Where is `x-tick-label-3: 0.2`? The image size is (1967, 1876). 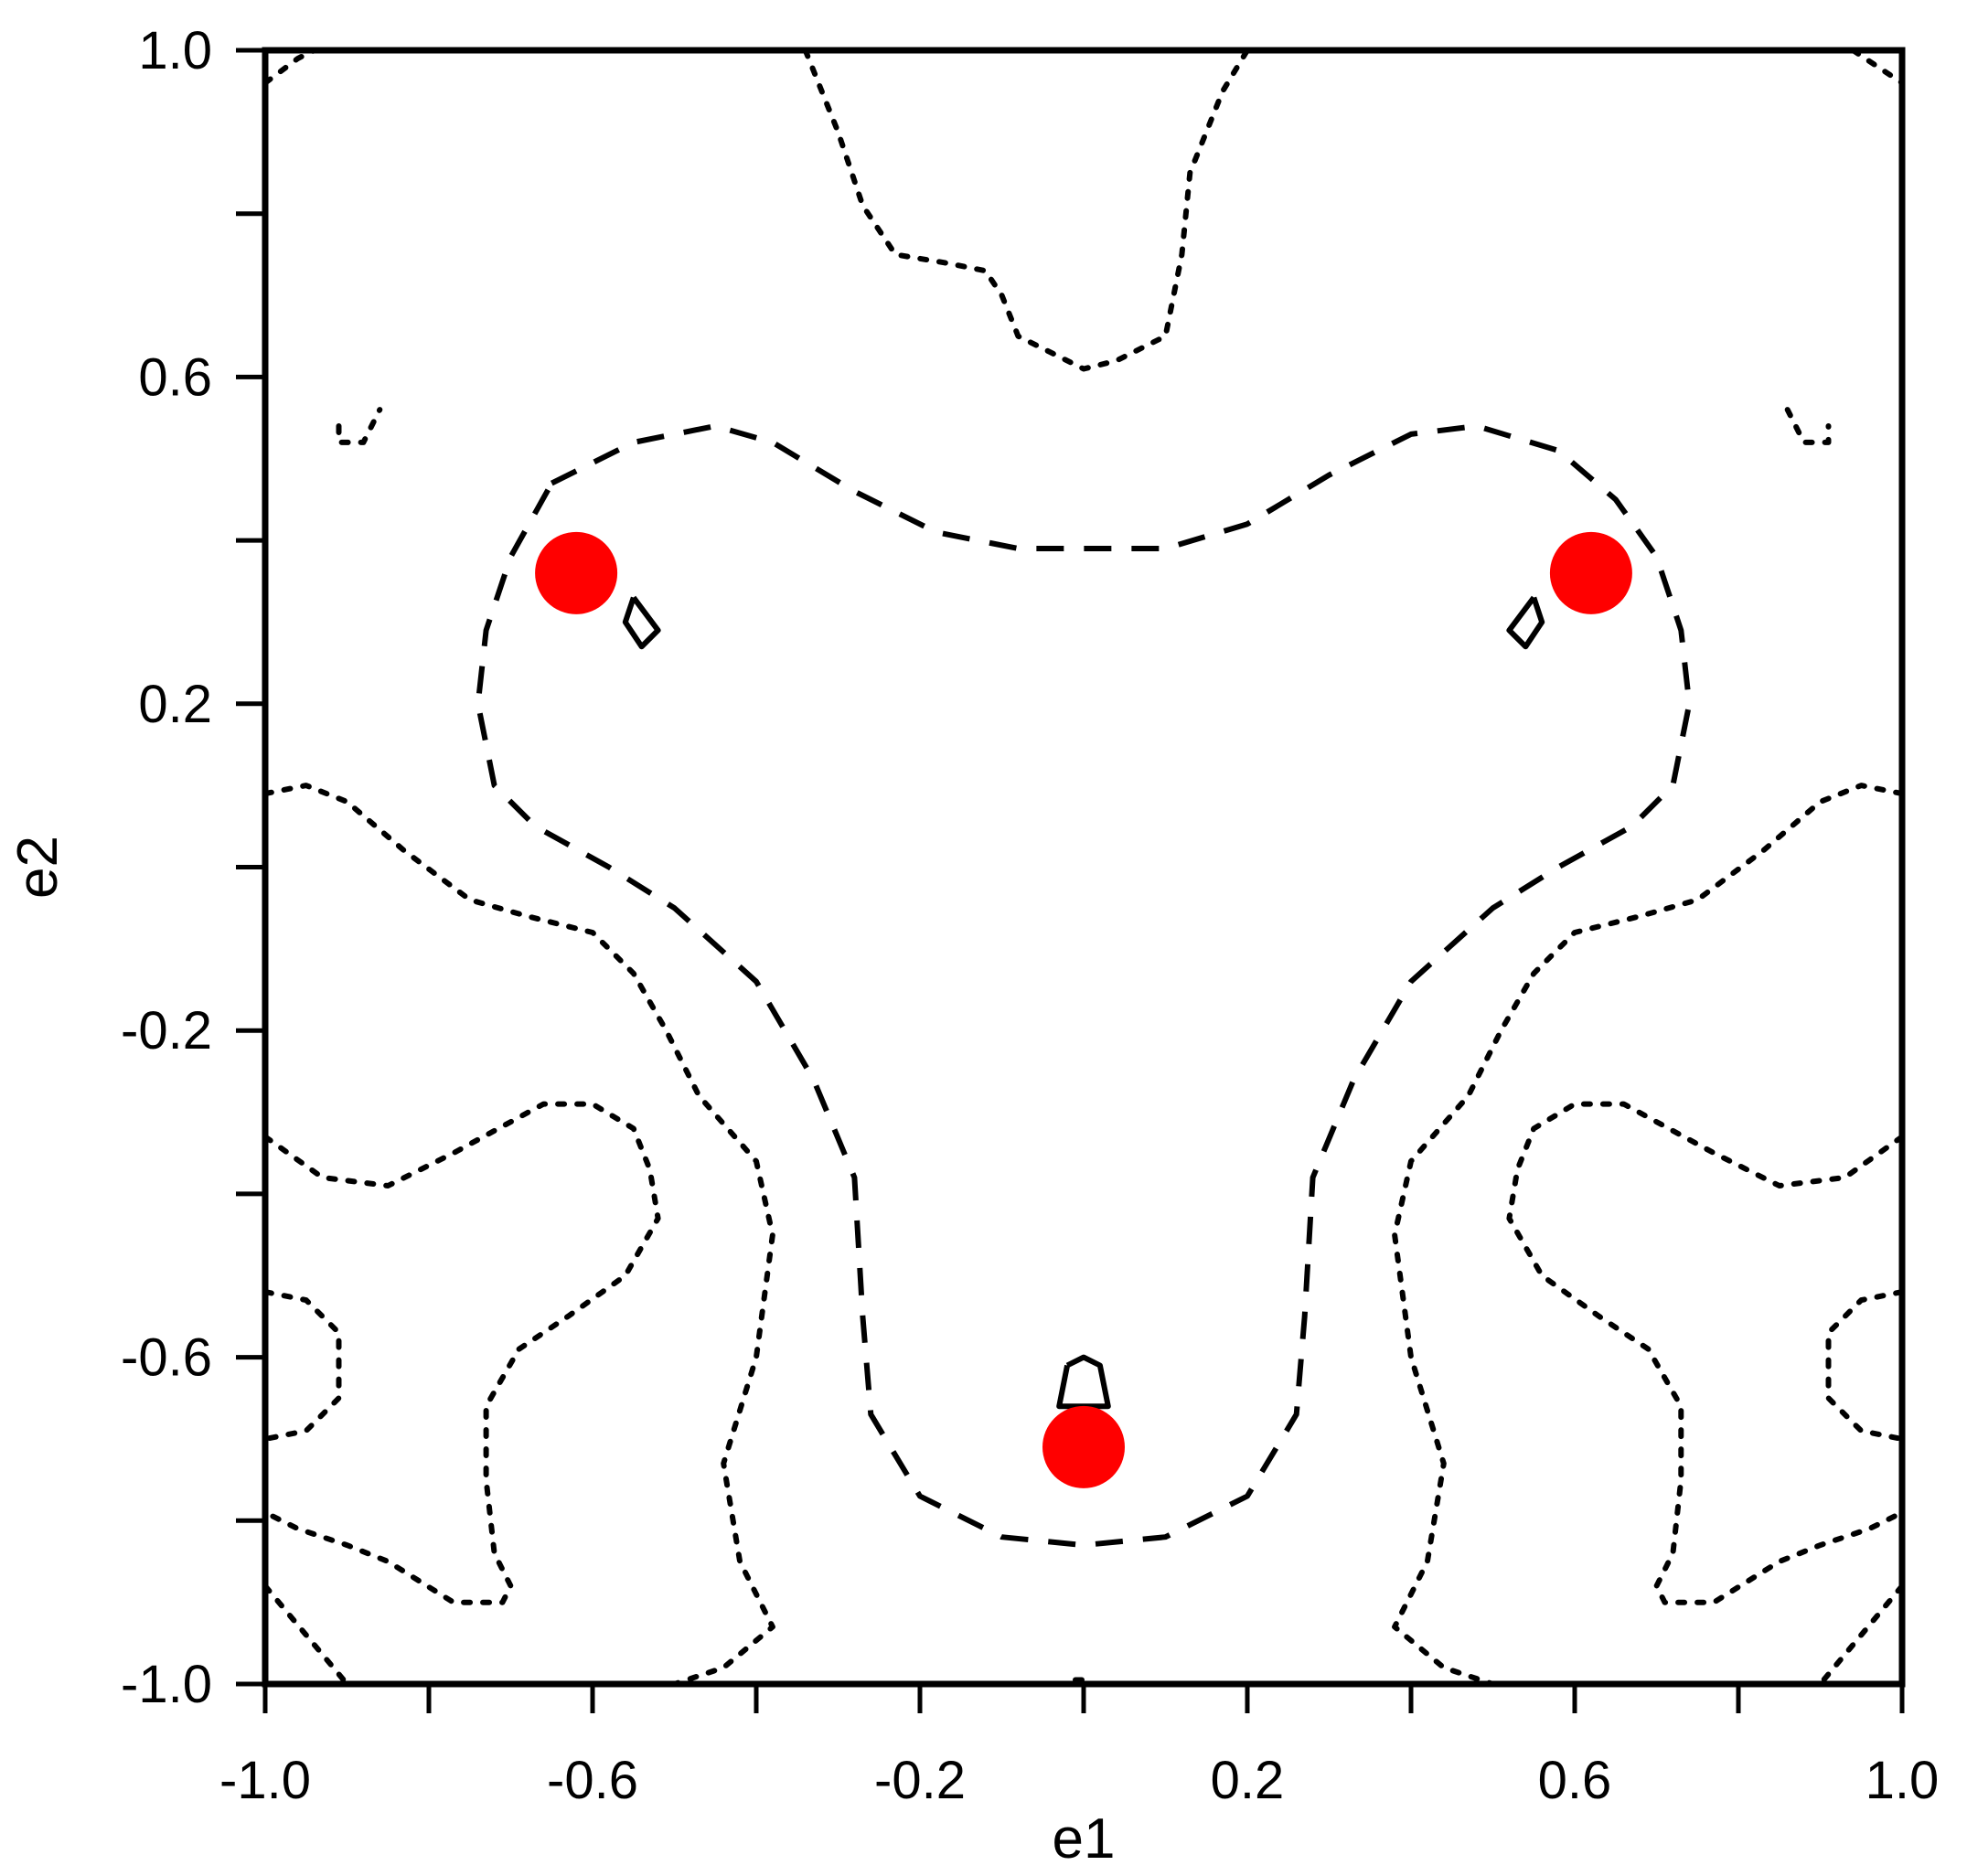 x-tick-label-3: 0.2 is located at coordinates (1248, 1780).